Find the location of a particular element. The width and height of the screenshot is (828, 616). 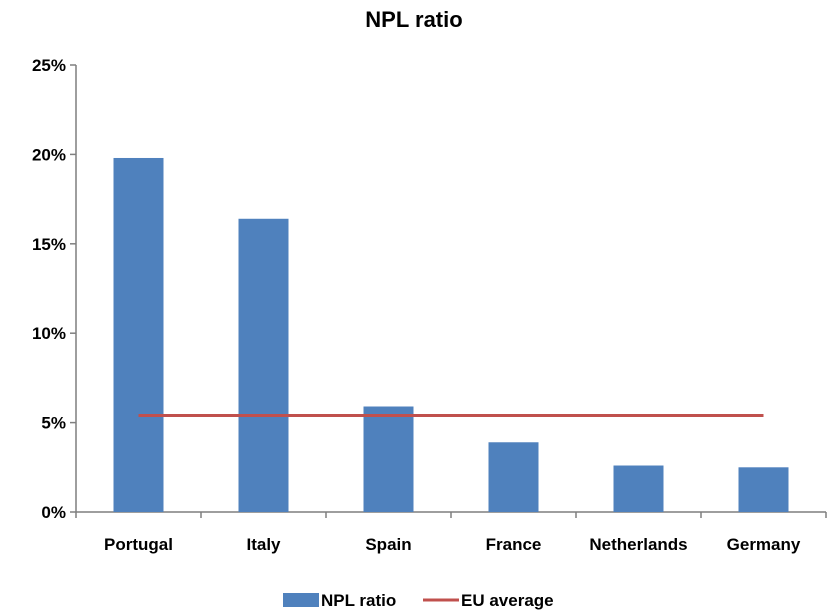

x-tick-label: France is located at coordinates (514, 544).